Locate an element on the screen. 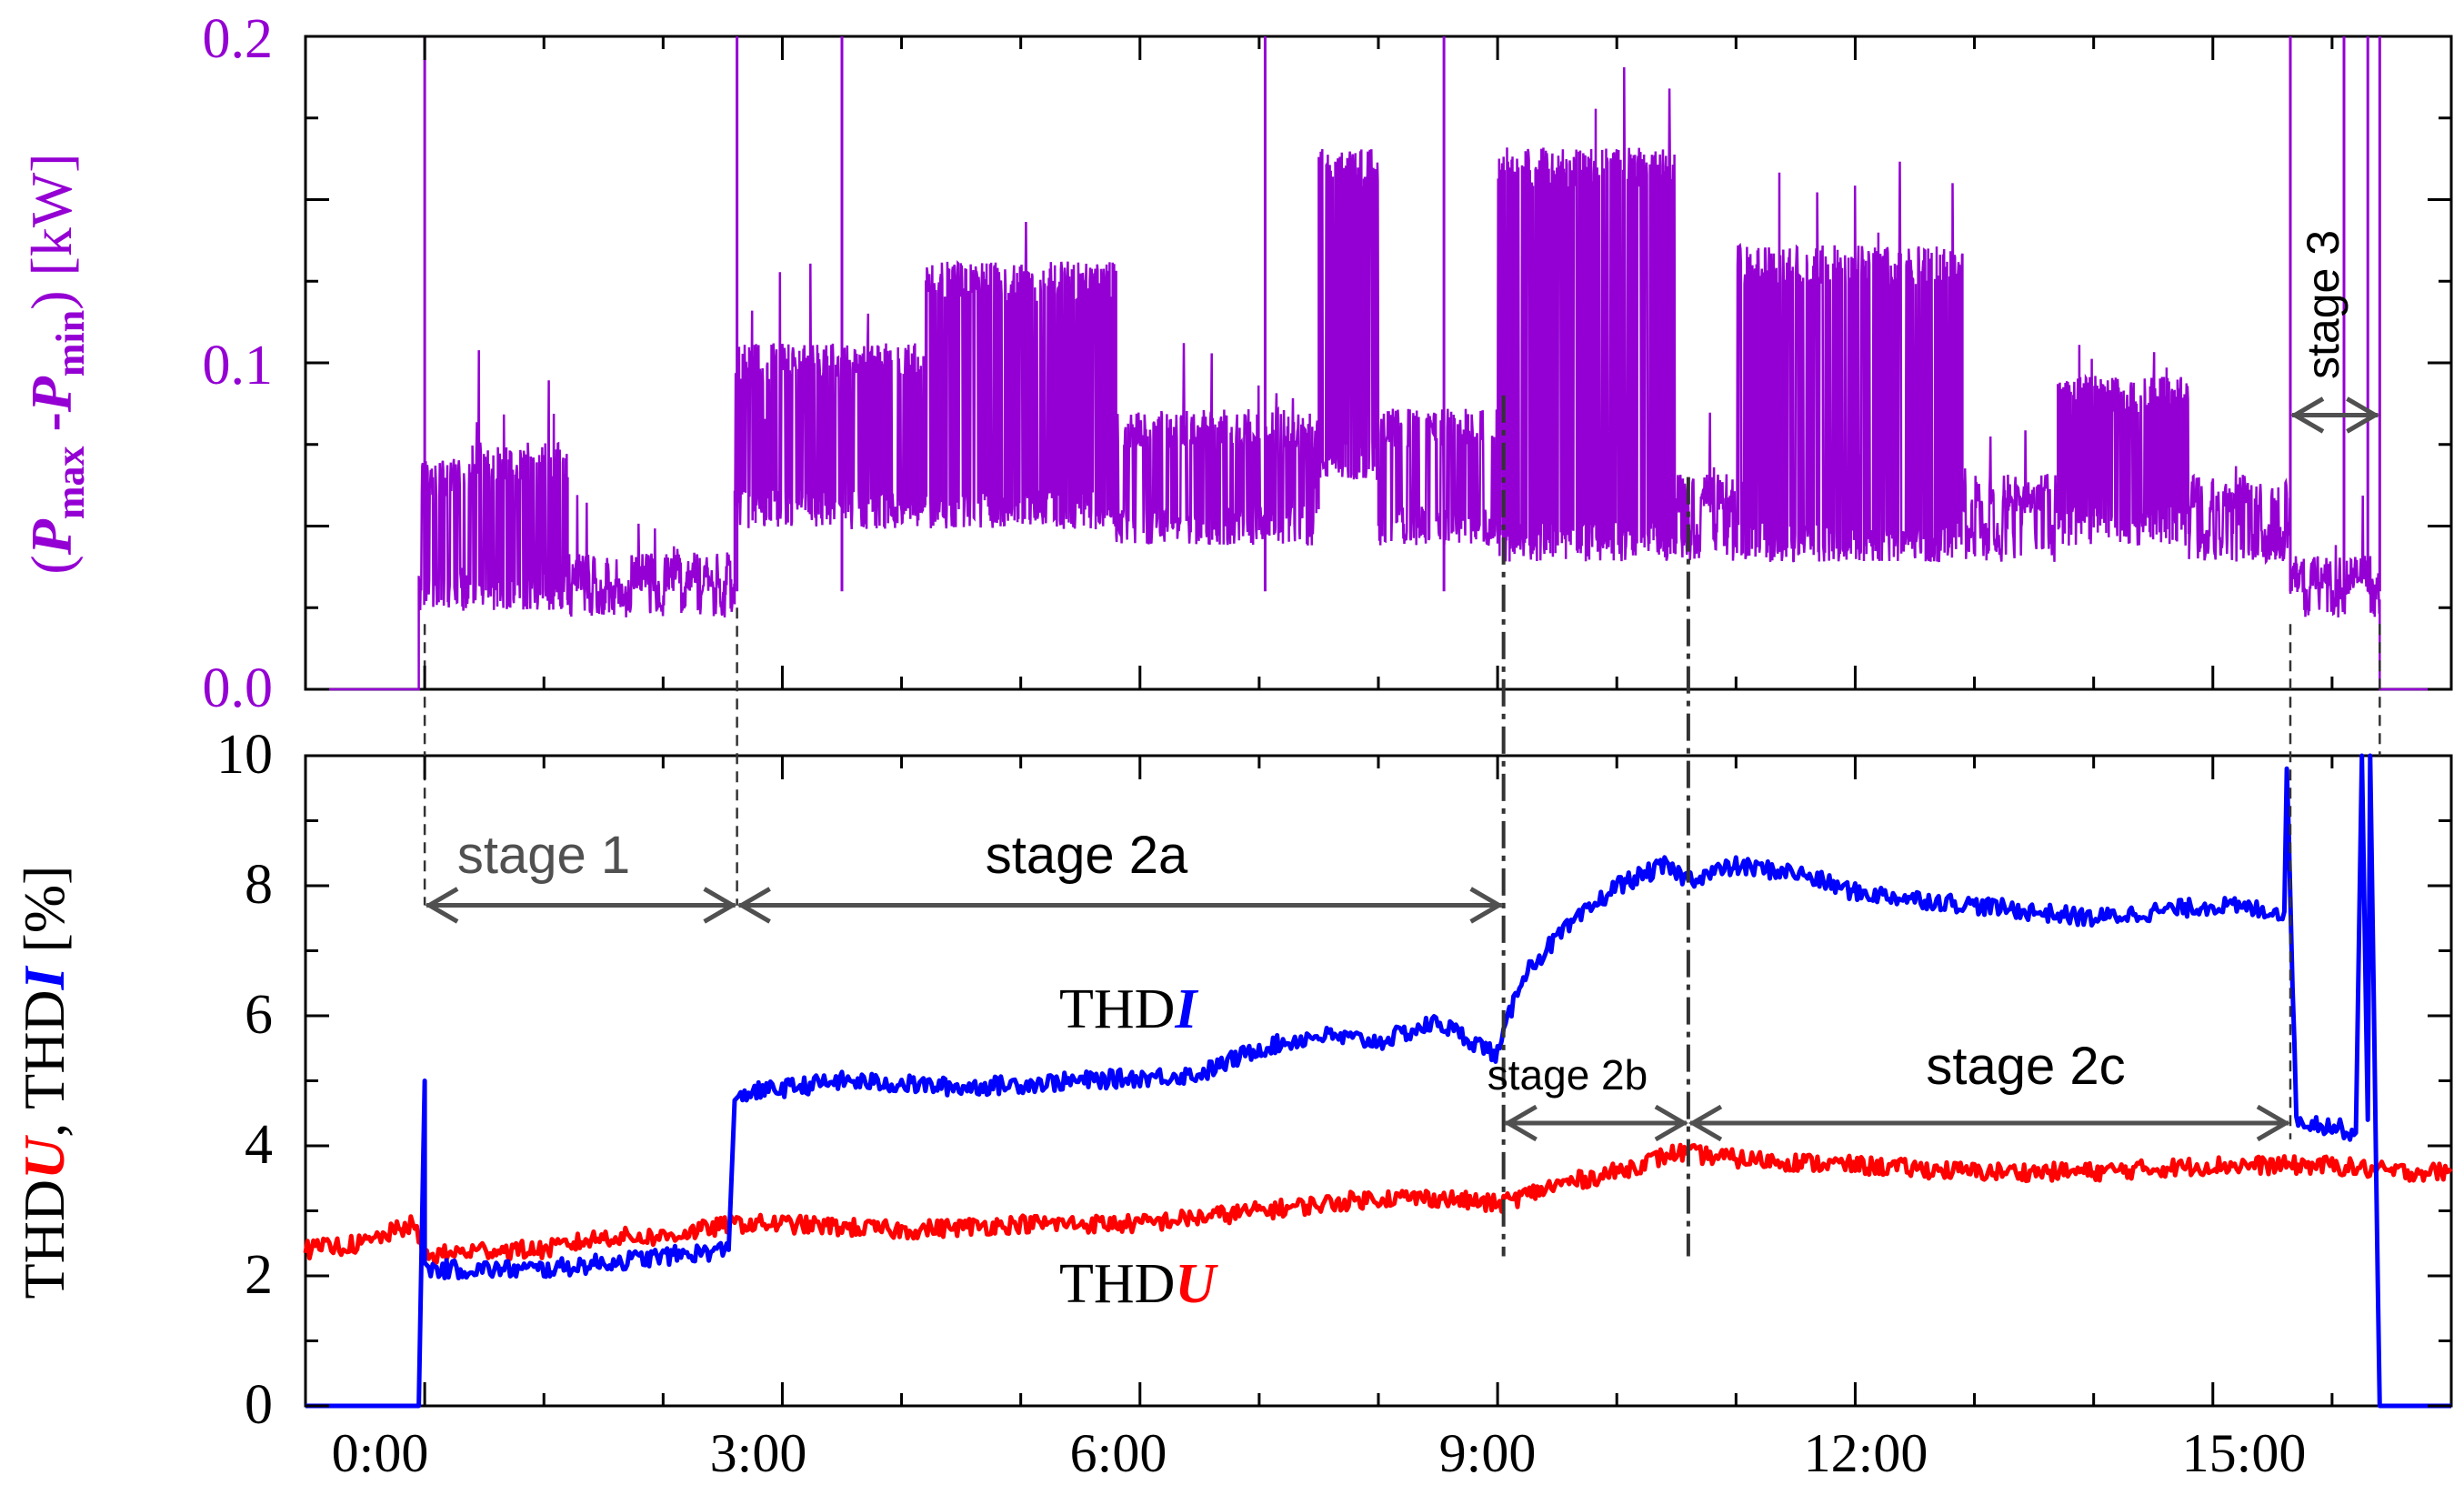 The height and width of the screenshot is (1485, 2464). top-ytick-label: 0.0 is located at coordinates (239, 688).